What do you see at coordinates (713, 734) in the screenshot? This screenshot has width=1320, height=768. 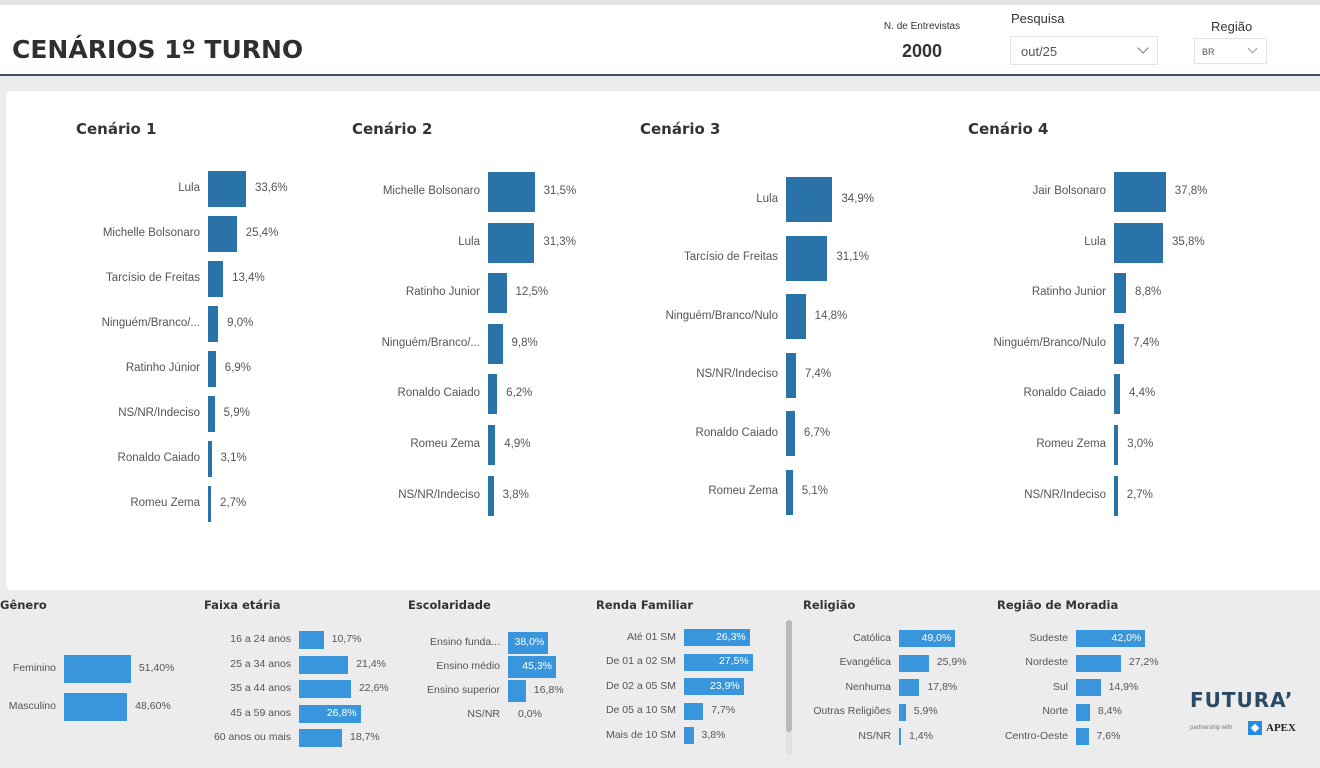 I see `data-label: 3,8%` at bounding box center [713, 734].